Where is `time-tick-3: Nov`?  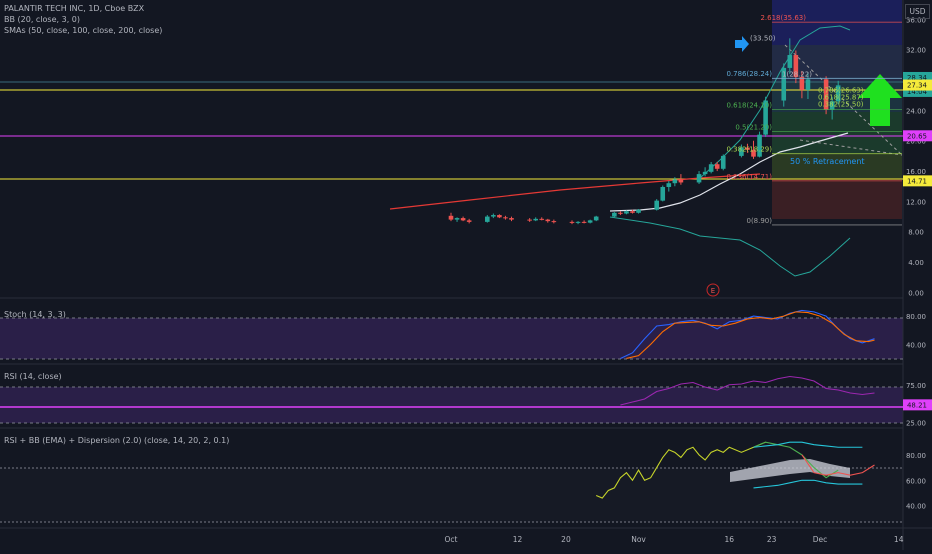
time-tick-3: Nov is located at coordinates (638, 539).